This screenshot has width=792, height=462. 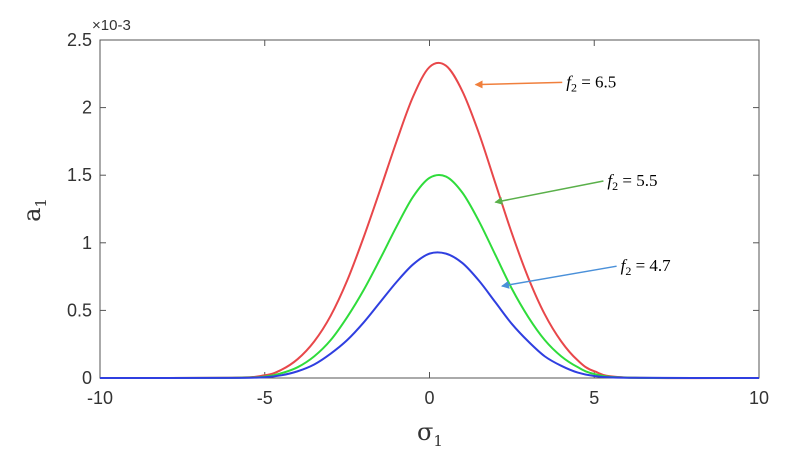 I want to click on x-tick-label: 5, so click(x=594, y=398).